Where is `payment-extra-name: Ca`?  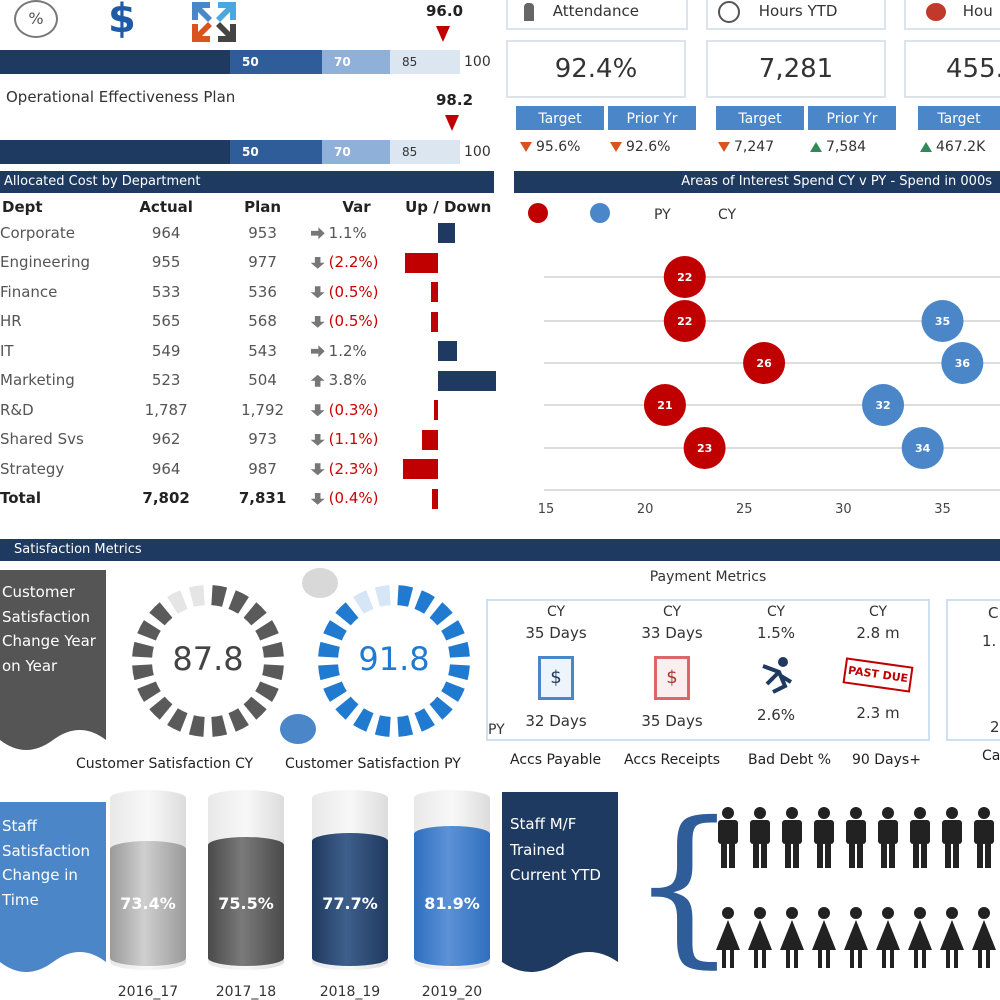 payment-extra-name: Ca is located at coordinates (991, 756).